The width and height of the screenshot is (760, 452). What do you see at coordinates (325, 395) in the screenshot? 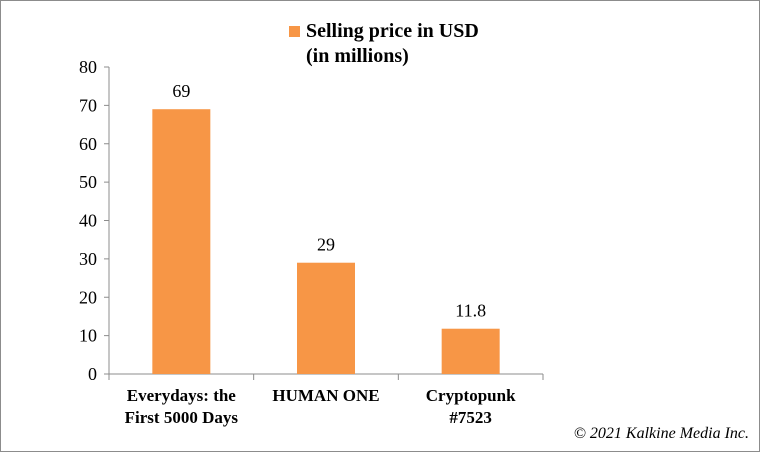
I see `x-category-label: HUMAN ONE` at bounding box center [325, 395].